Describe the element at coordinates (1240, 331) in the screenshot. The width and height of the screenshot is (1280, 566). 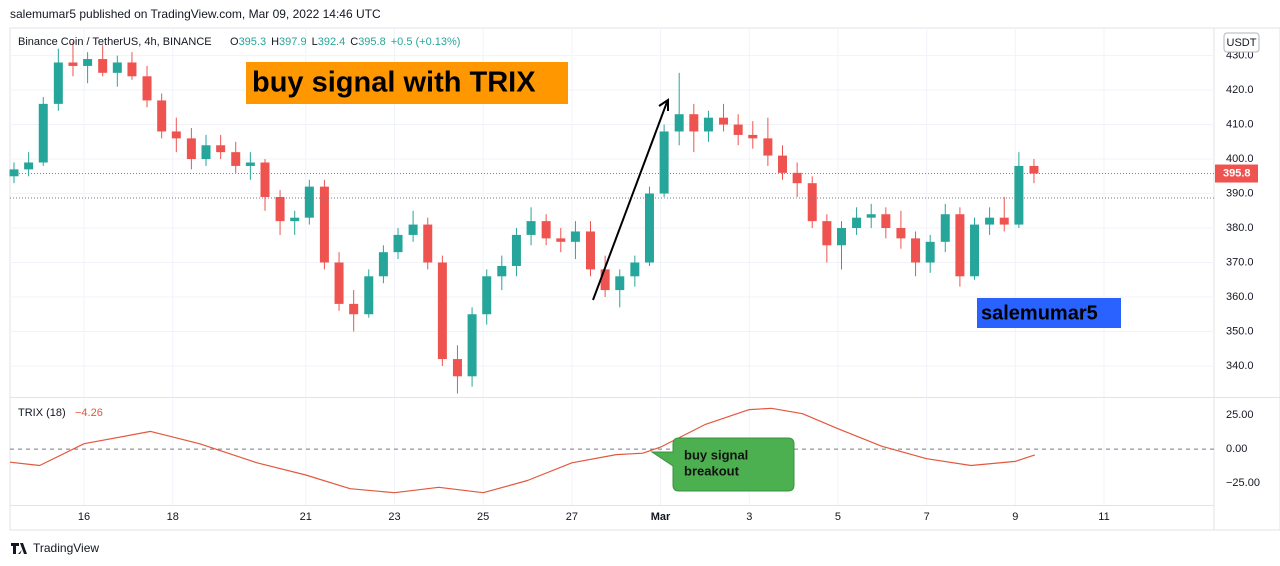
I see `y-tick-label: 350.0` at that location.